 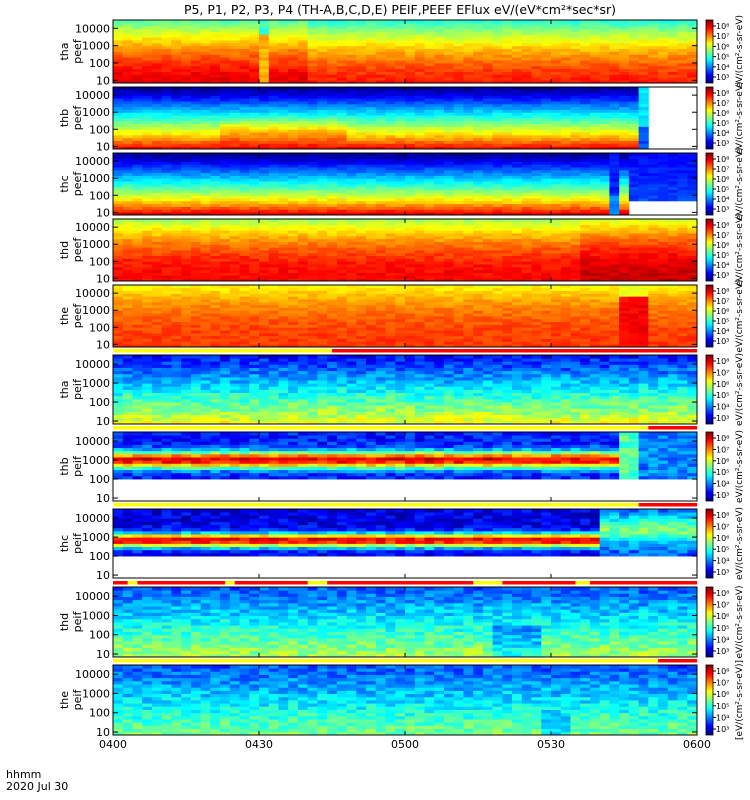 I want to click on x-tick-label: 0400, so click(x=113, y=744).